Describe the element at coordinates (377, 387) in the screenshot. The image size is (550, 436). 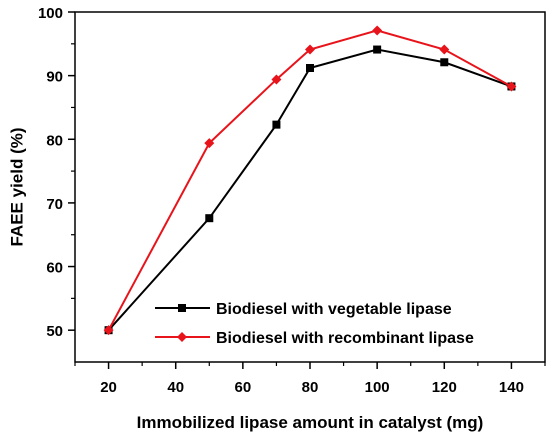
I see `x-tick-label: 100` at that location.